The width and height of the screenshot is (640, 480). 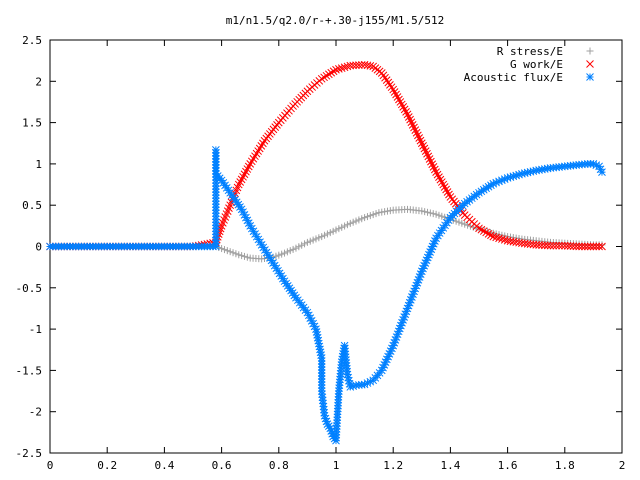 I want to click on x-tick-label: 0.2, so click(x=107, y=465).